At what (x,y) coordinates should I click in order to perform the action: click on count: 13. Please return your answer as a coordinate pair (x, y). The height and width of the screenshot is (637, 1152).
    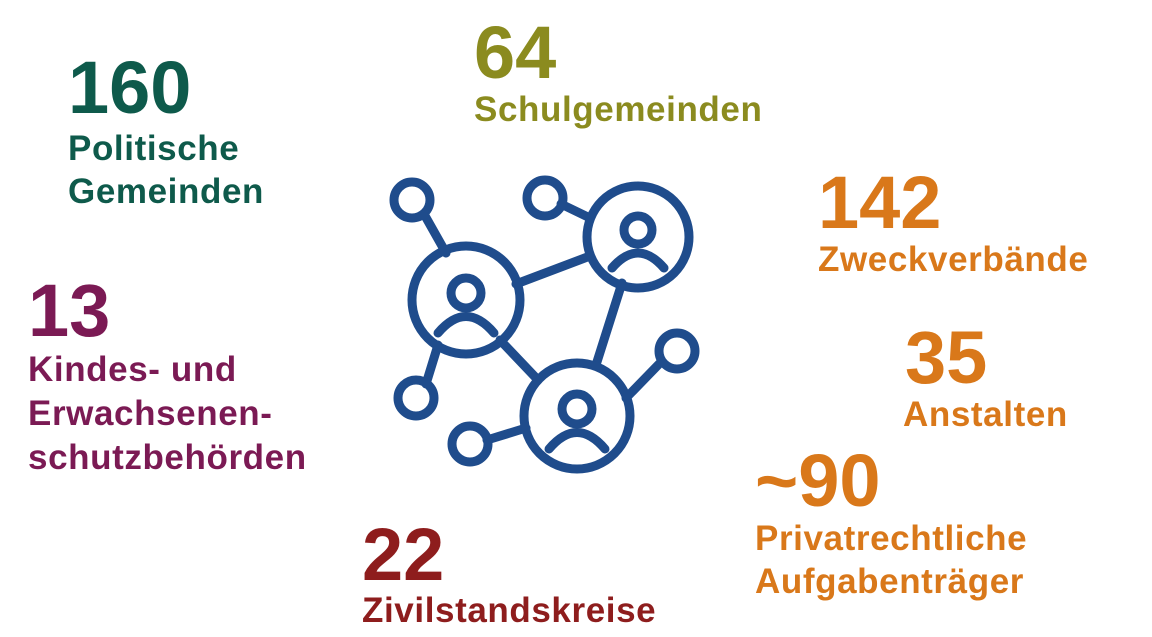
    Looking at the image, I should click on (69, 310).